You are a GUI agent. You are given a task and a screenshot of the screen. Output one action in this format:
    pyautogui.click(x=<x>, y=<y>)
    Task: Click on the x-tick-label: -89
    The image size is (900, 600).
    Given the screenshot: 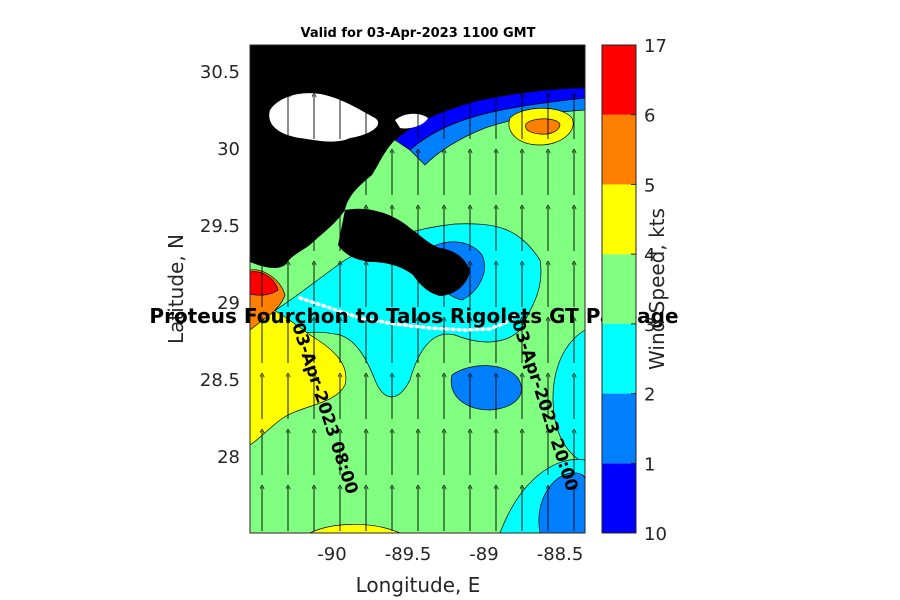 What is the action you would take?
    pyautogui.click(x=483, y=554)
    